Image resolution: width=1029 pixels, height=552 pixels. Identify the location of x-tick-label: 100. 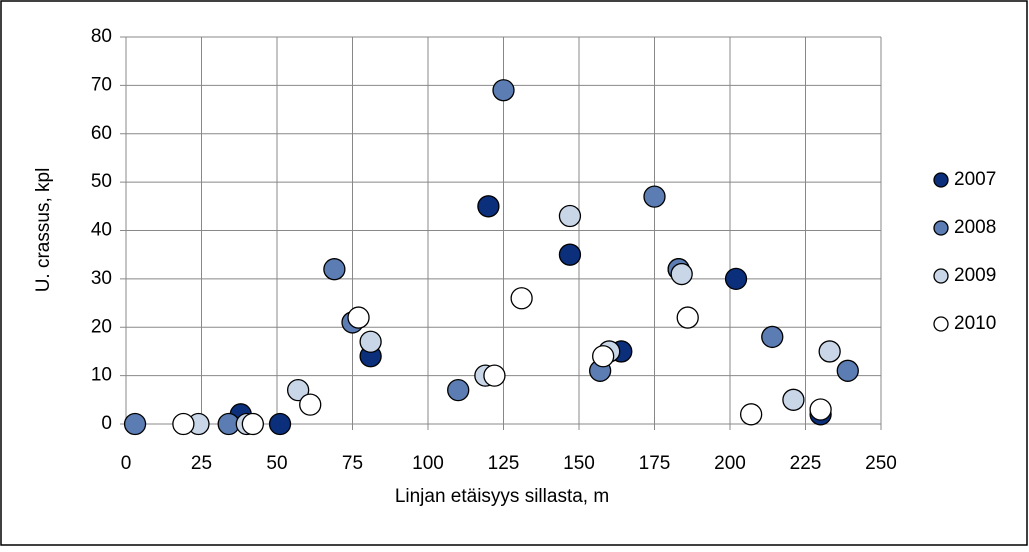
(428, 463).